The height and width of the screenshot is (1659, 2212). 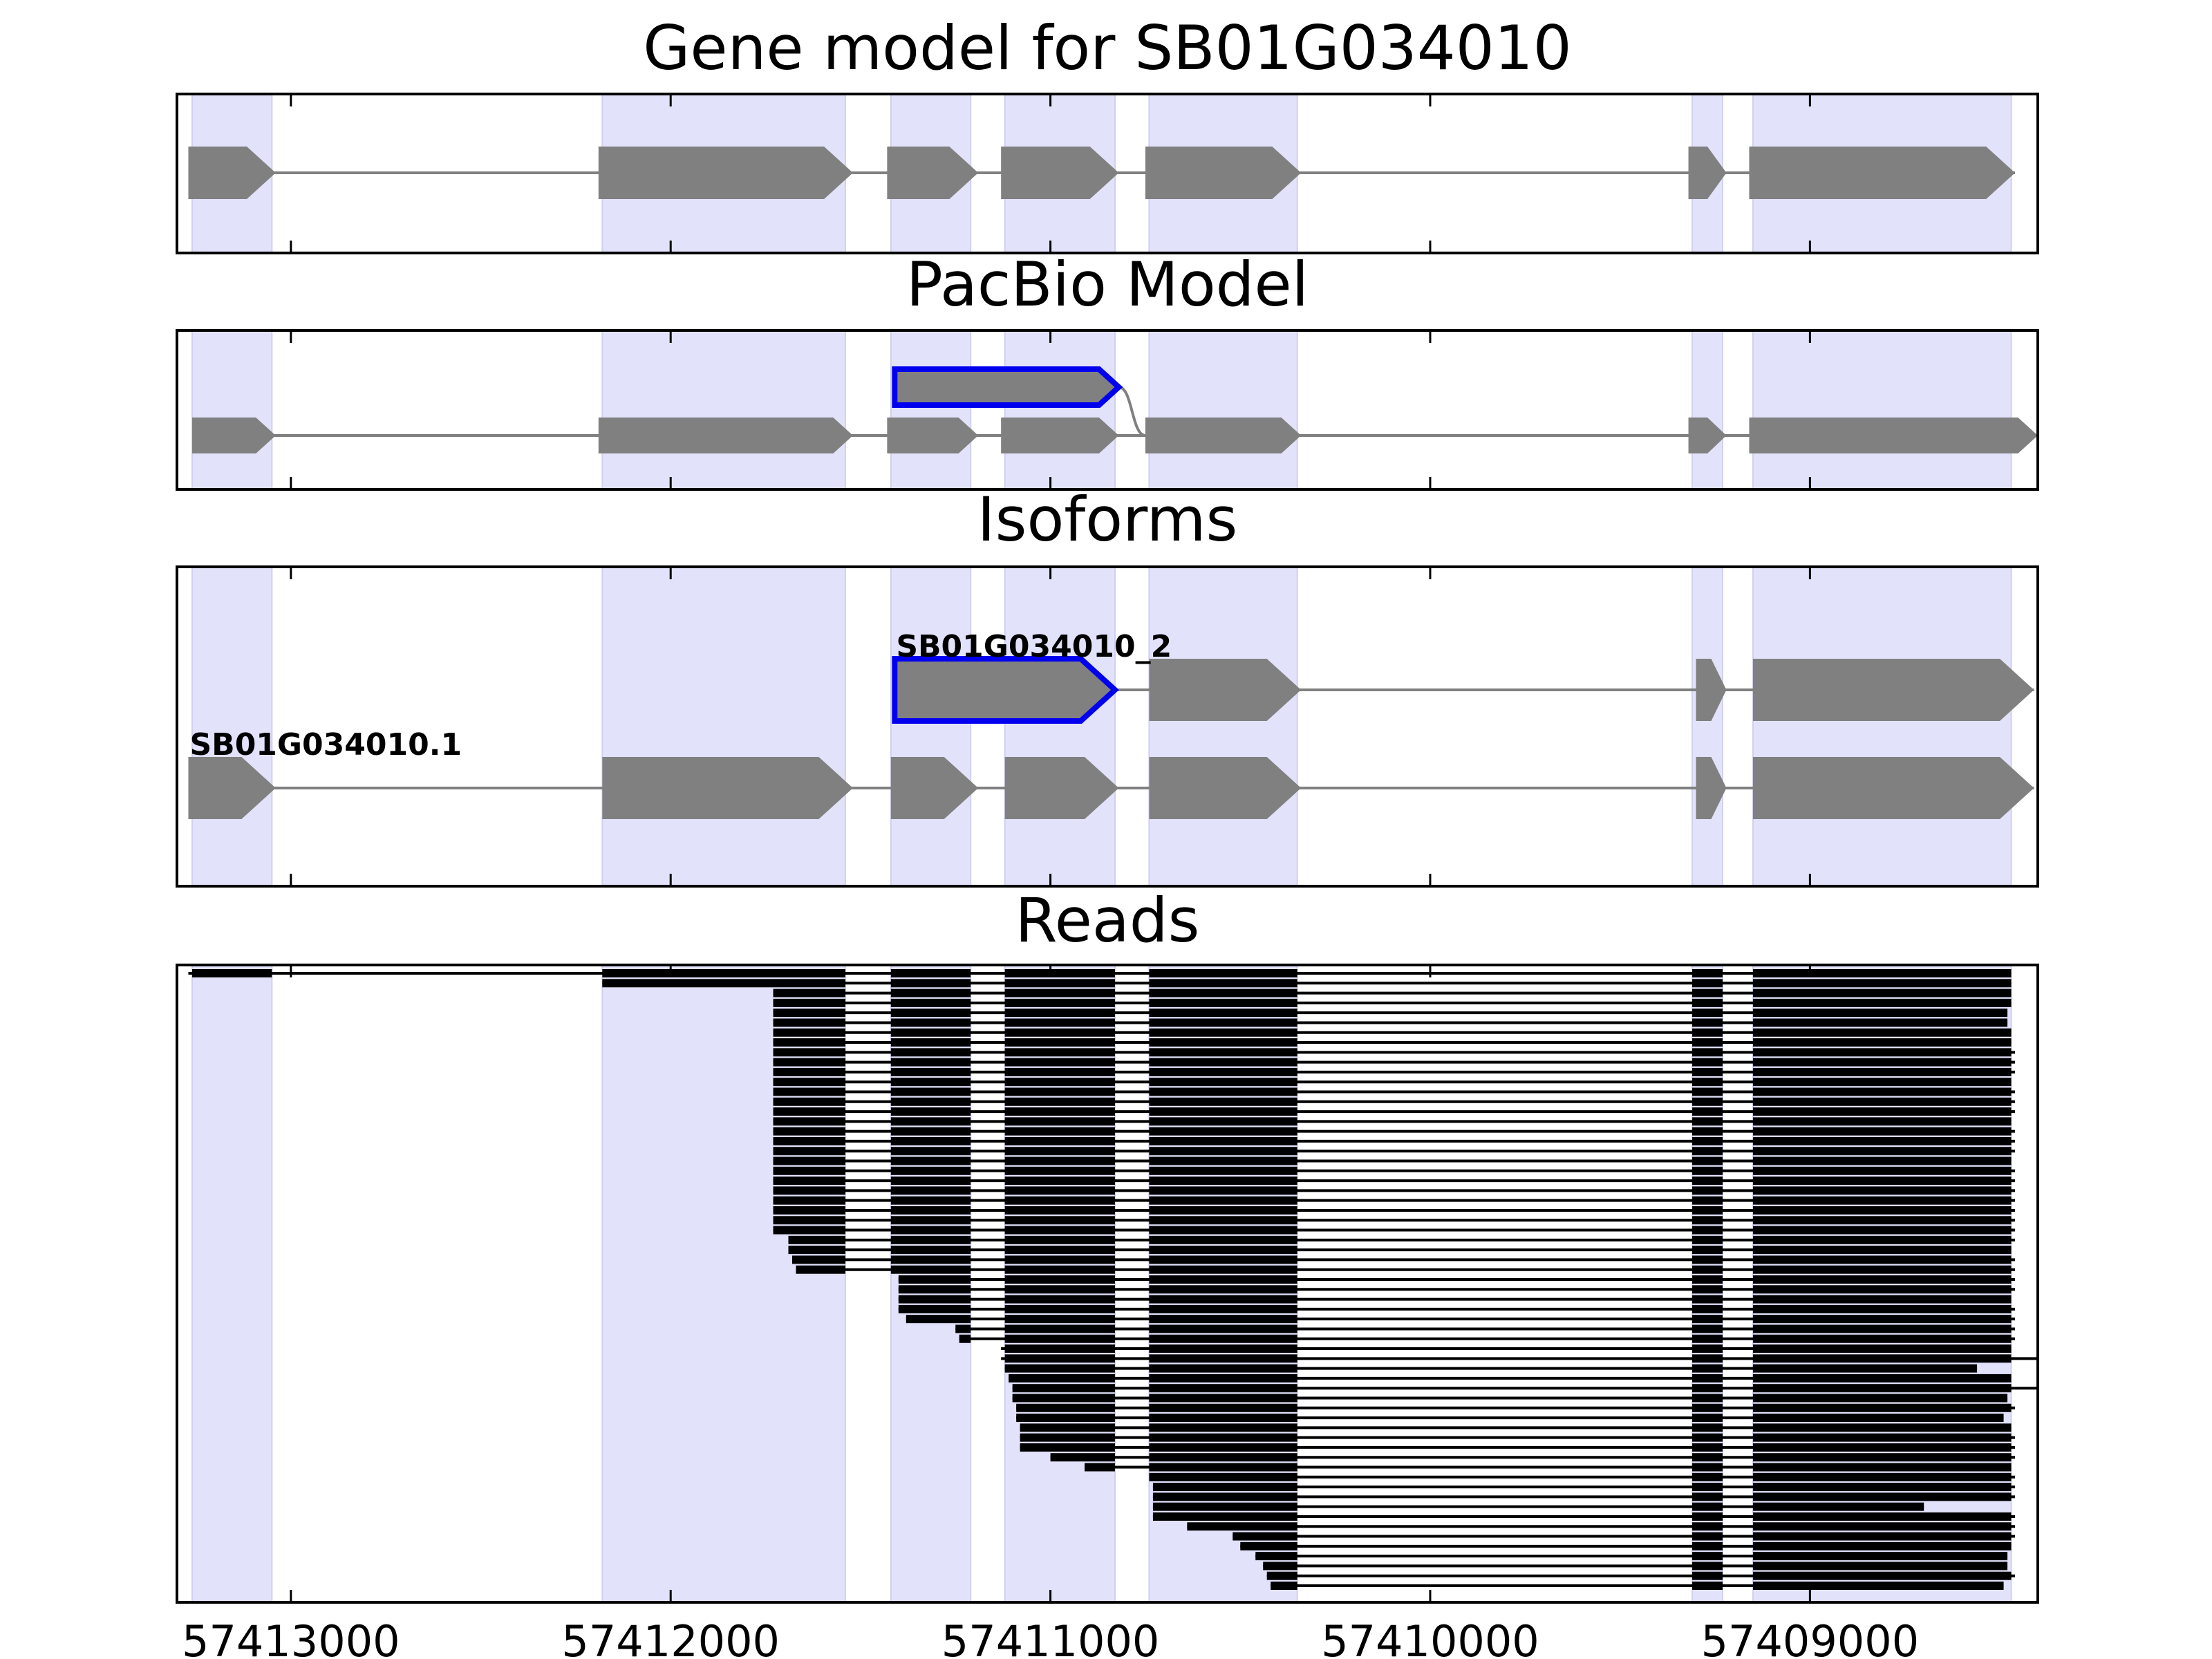 I want to click on isoform-track: SB01G034010.1, so click(x=1111, y=773).